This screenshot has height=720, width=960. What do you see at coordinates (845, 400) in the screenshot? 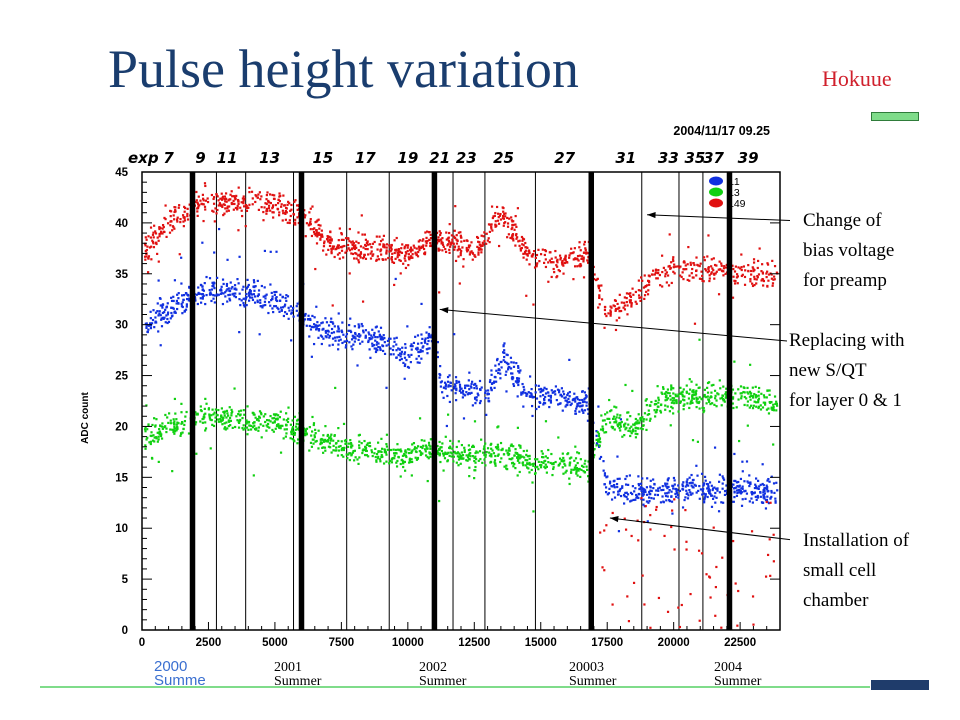
I see `annotation-line: for layer 0 & 1` at bounding box center [845, 400].